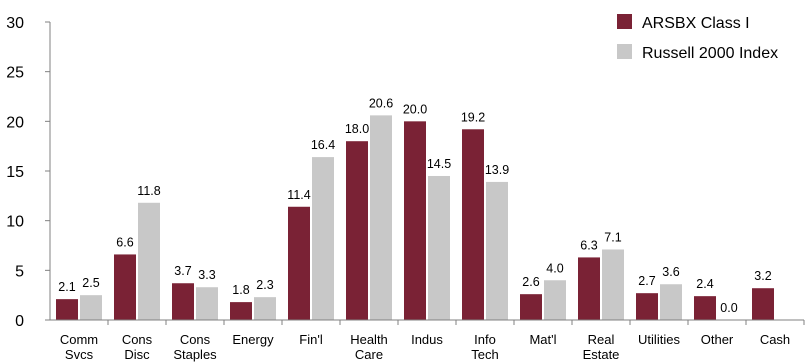 This screenshot has height=364, width=809. What do you see at coordinates (264, 285) in the screenshot?
I see `data-label: 2.3` at bounding box center [264, 285].